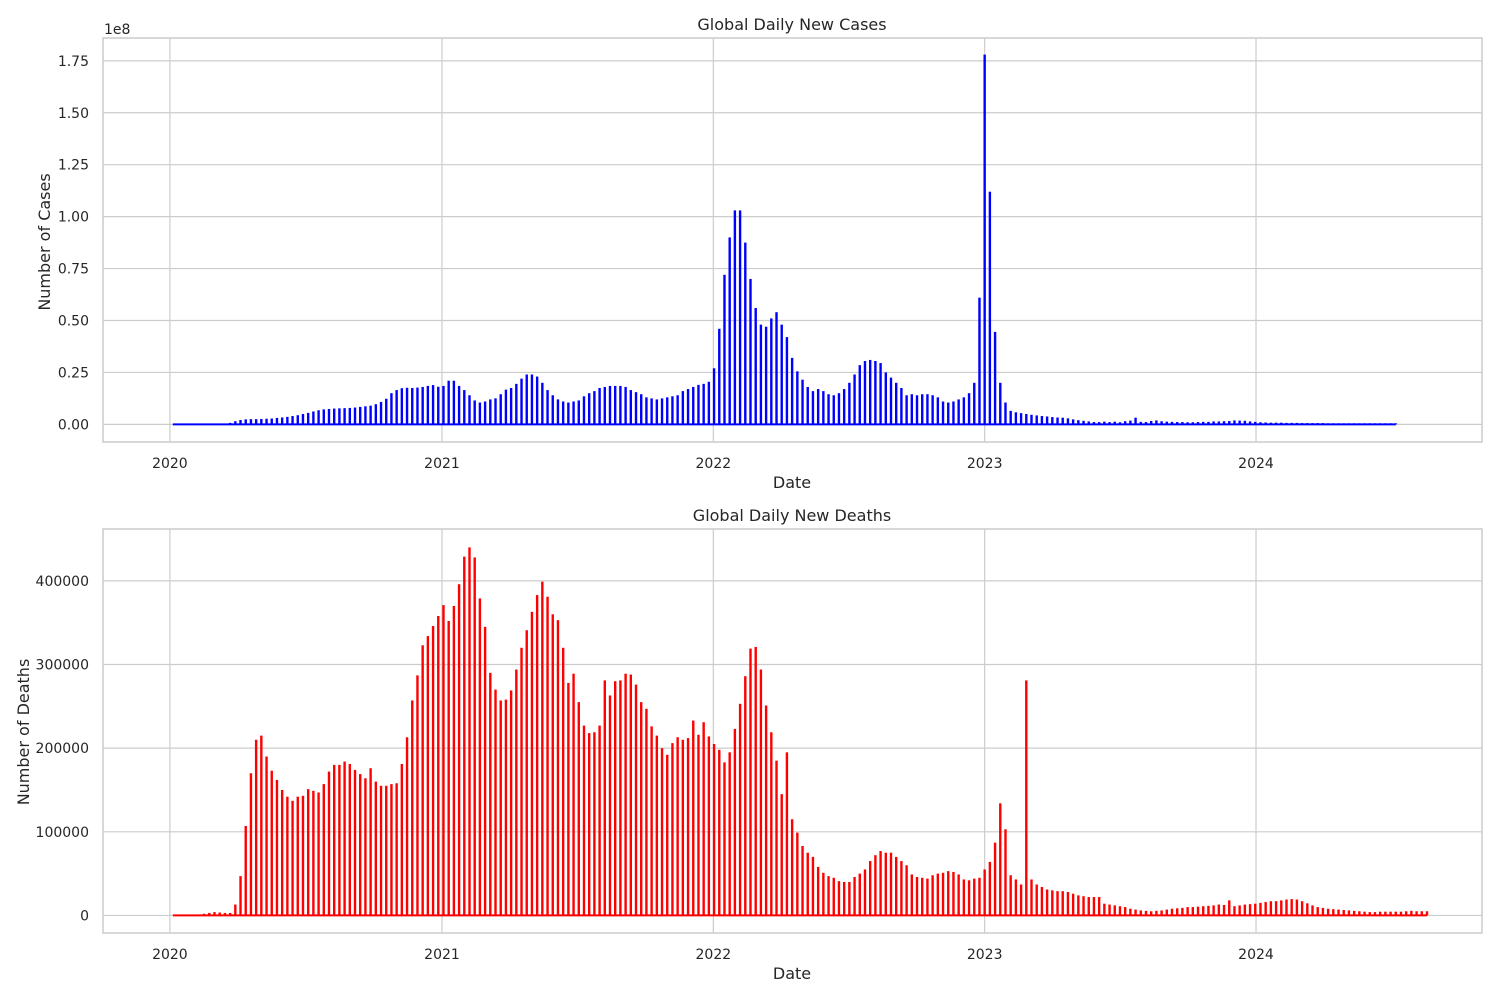 This screenshot has width=1500, height=1000. Describe the element at coordinates (23, 732) in the screenshot. I see `deaths-y-axis-label: Number of Deaths` at that location.